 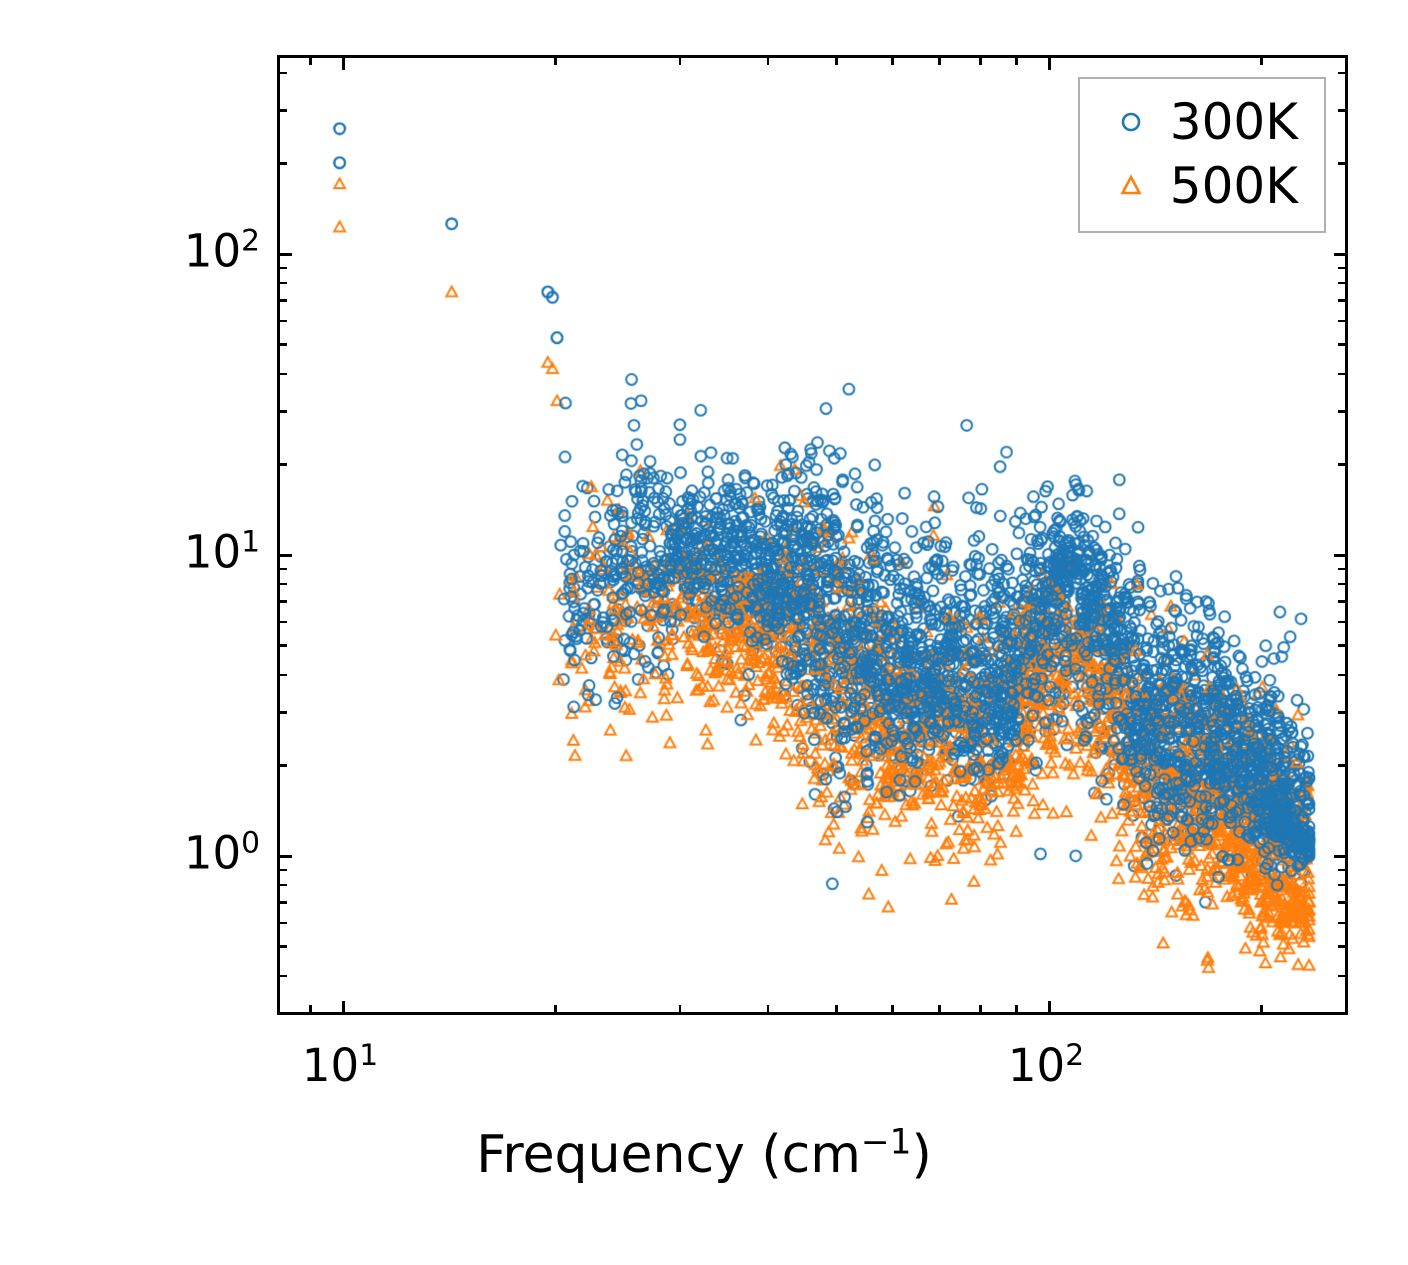 I want to click on x-tick-label: 101, so click(x=340, y=1065).